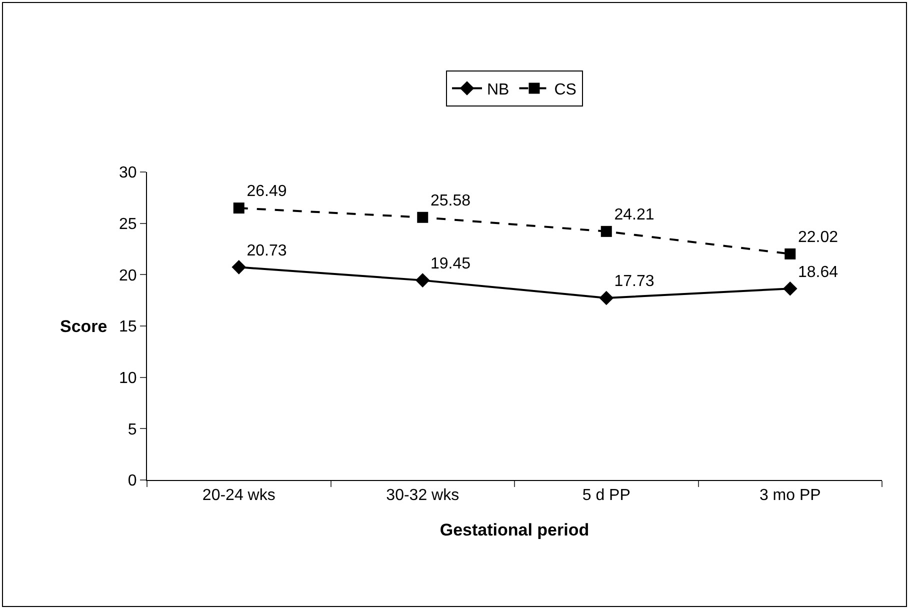 Image resolution: width=911 pixels, height=611 pixels. Describe the element at coordinates (634, 215) in the screenshot. I see `data-label: 24.21` at that location.